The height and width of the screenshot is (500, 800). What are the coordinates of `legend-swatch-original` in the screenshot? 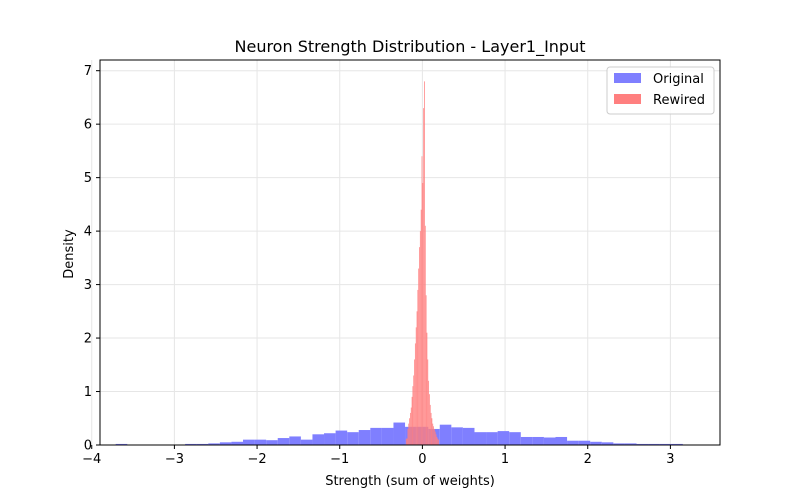 It's located at (627, 78).